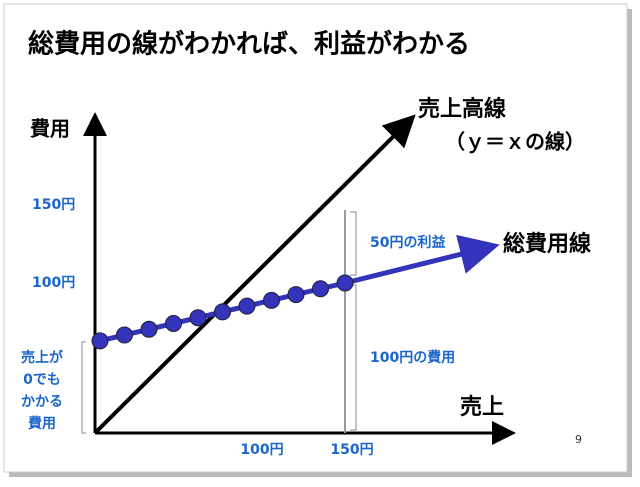 The image size is (640, 487). Describe the element at coordinates (53, 205) in the screenshot. I see `y-tick-label: 150円` at that location.